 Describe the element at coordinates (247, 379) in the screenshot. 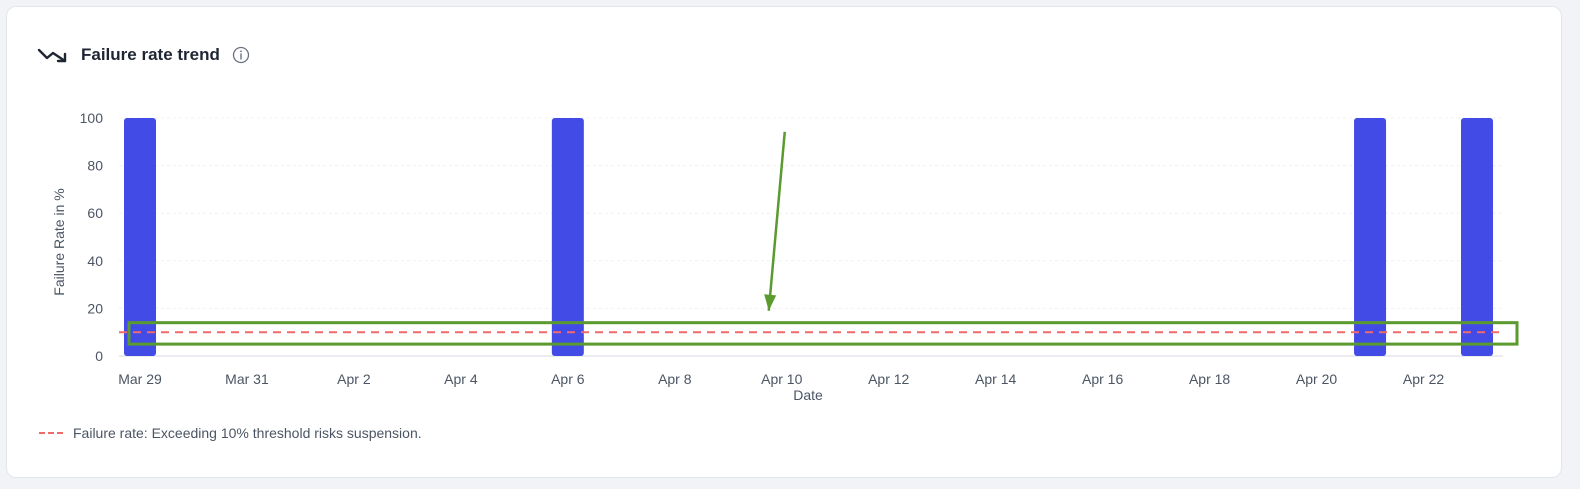

I see `x-tick-label: Mar 31` at that location.